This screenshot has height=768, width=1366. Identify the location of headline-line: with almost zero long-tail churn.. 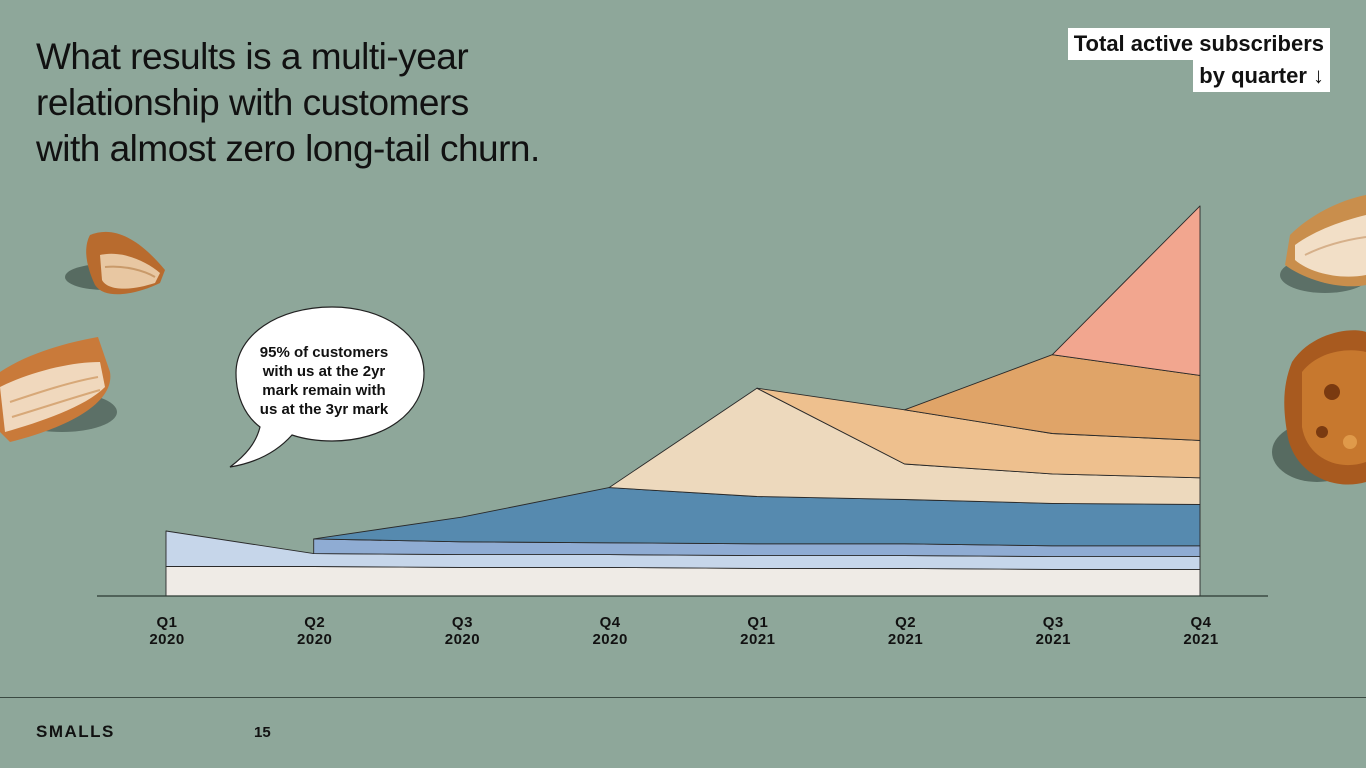
(288, 148).